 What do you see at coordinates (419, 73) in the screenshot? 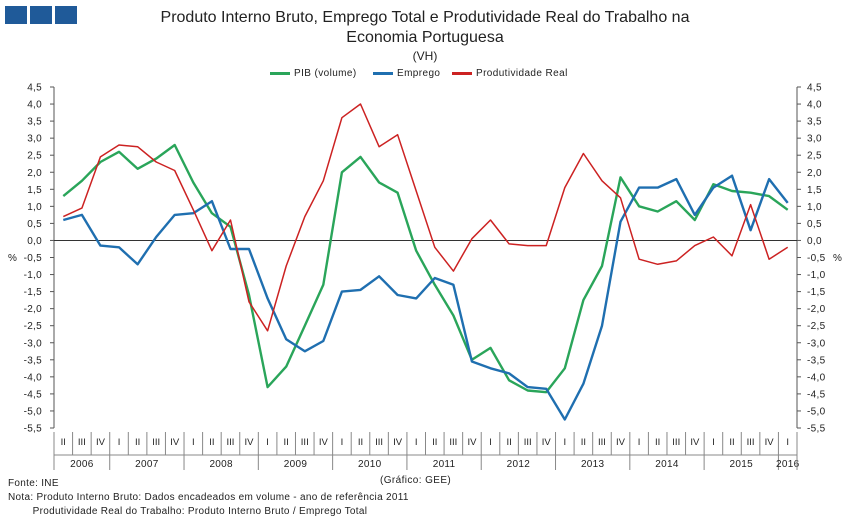
I see `legend-label: Emprego` at bounding box center [419, 73].